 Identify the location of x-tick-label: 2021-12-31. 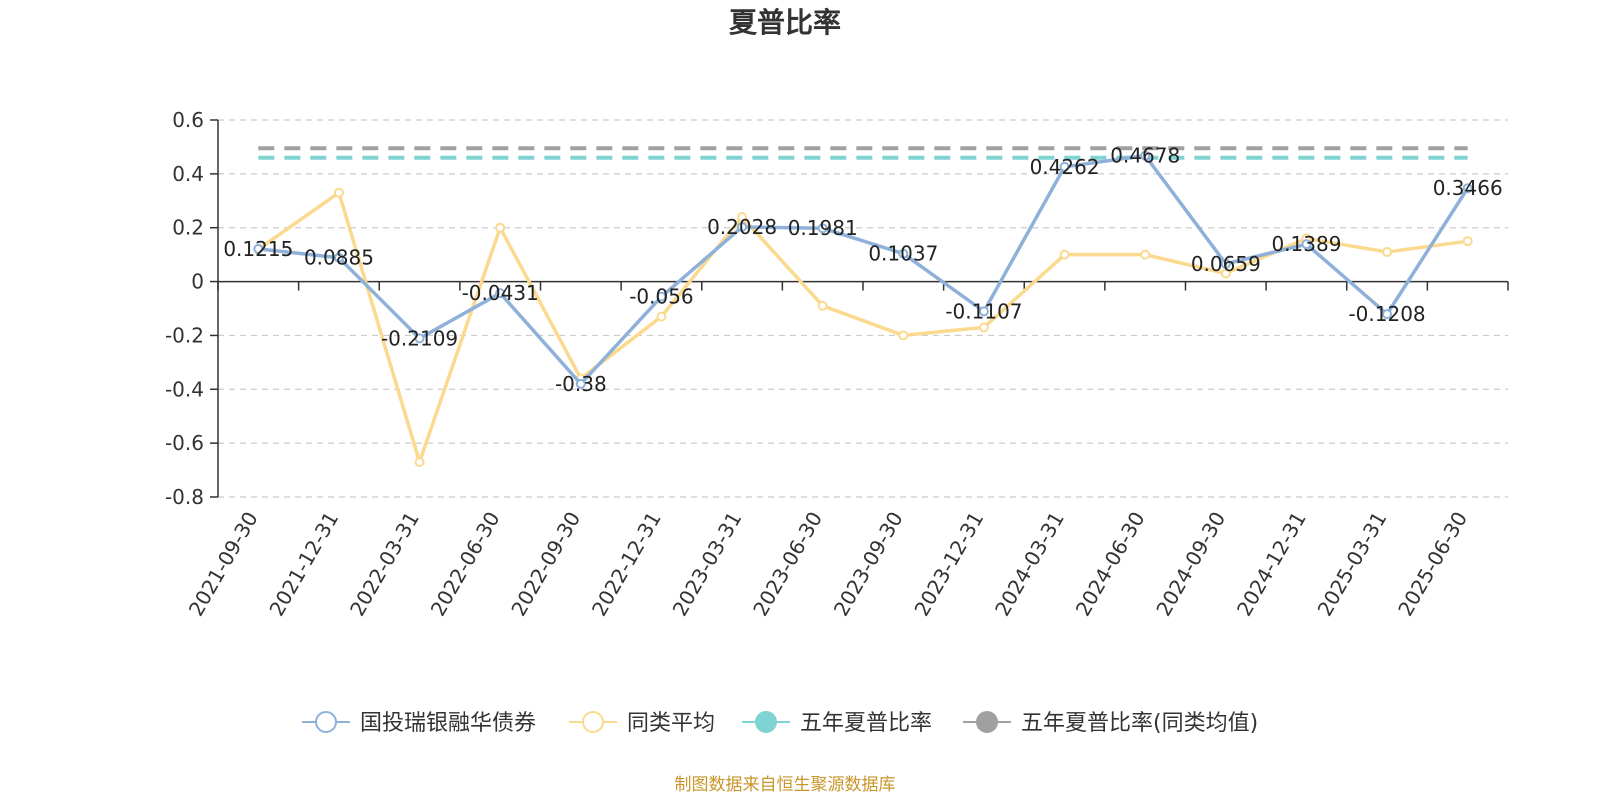
(303, 564).